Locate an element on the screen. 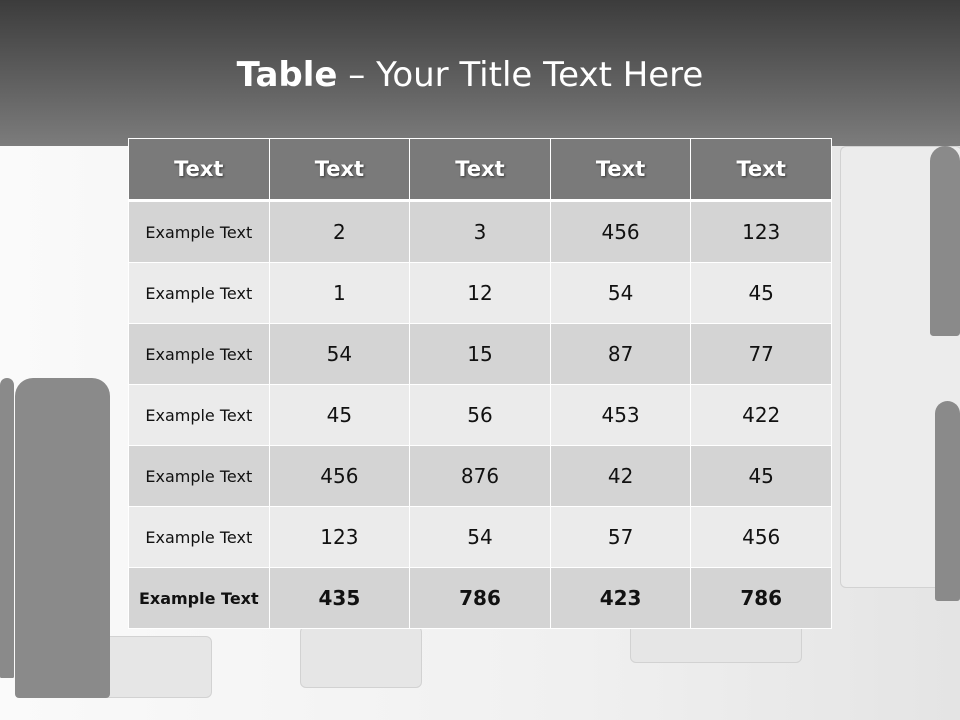 This screenshot has height=720, width=960. value-cell: 3 is located at coordinates (480, 231).